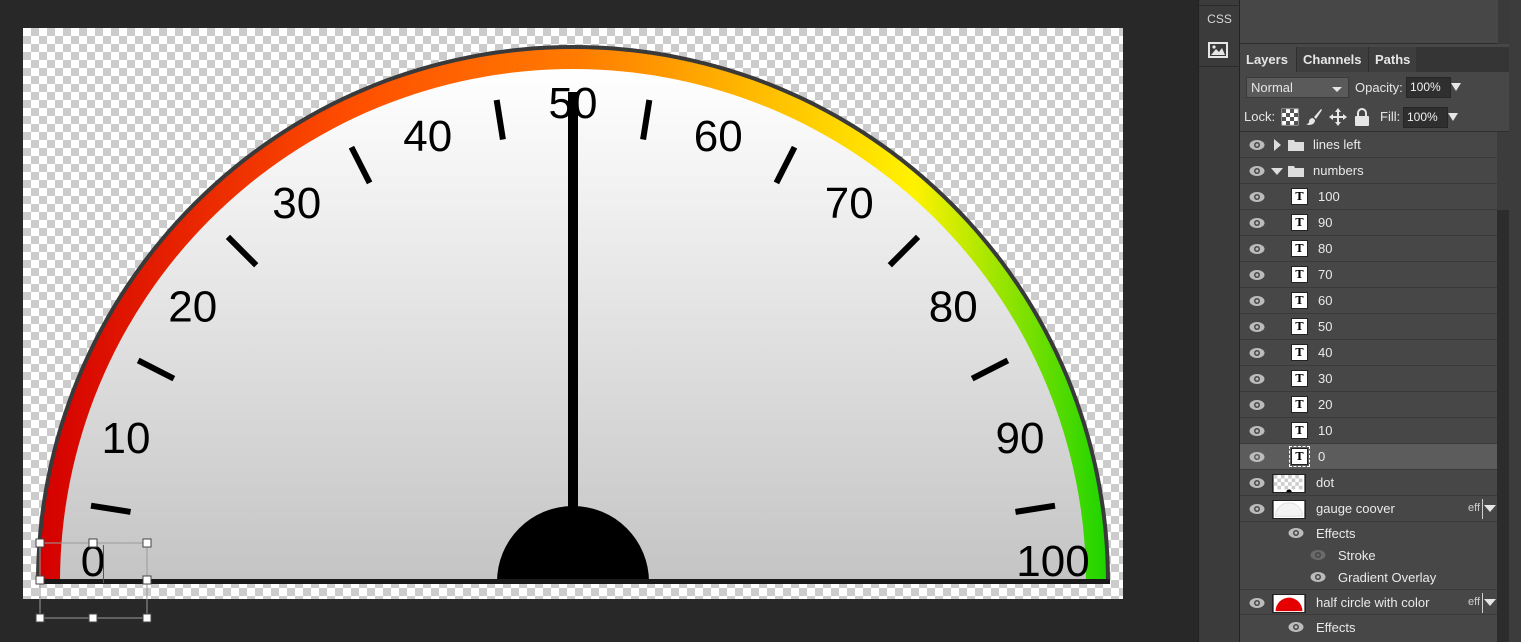 The height and width of the screenshot is (642, 1521). Describe the element at coordinates (1456, 87) in the screenshot. I see `opacity-dropdown-icon` at that location.